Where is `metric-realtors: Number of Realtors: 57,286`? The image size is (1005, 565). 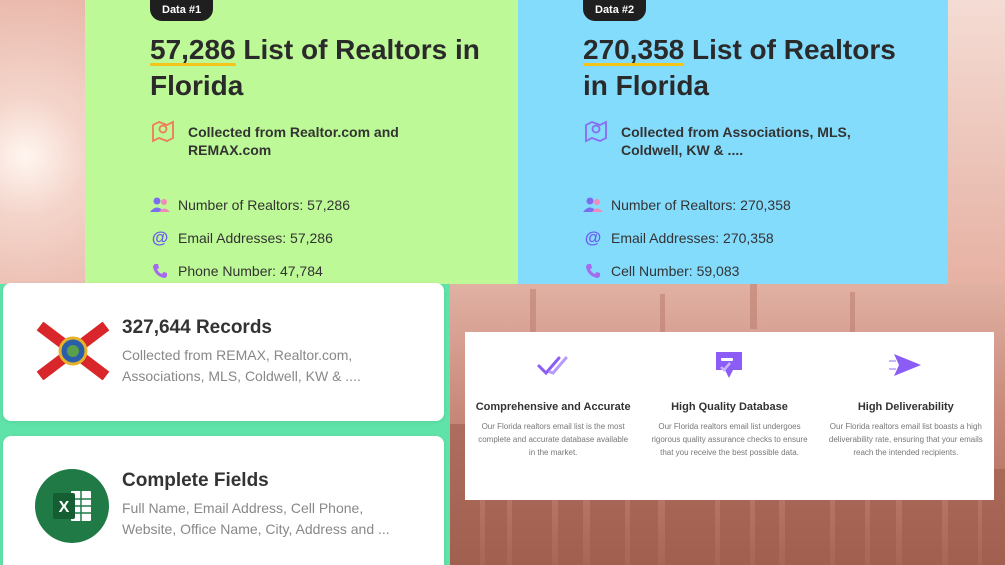 metric-realtors: Number of Realtors: 57,286 is located at coordinates (250, 205).